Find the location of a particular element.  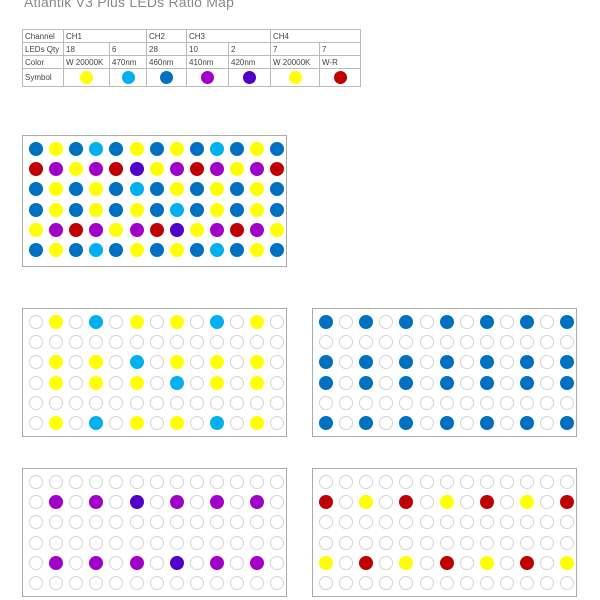

row-label: Symbol is located at coordinates (43, 77).